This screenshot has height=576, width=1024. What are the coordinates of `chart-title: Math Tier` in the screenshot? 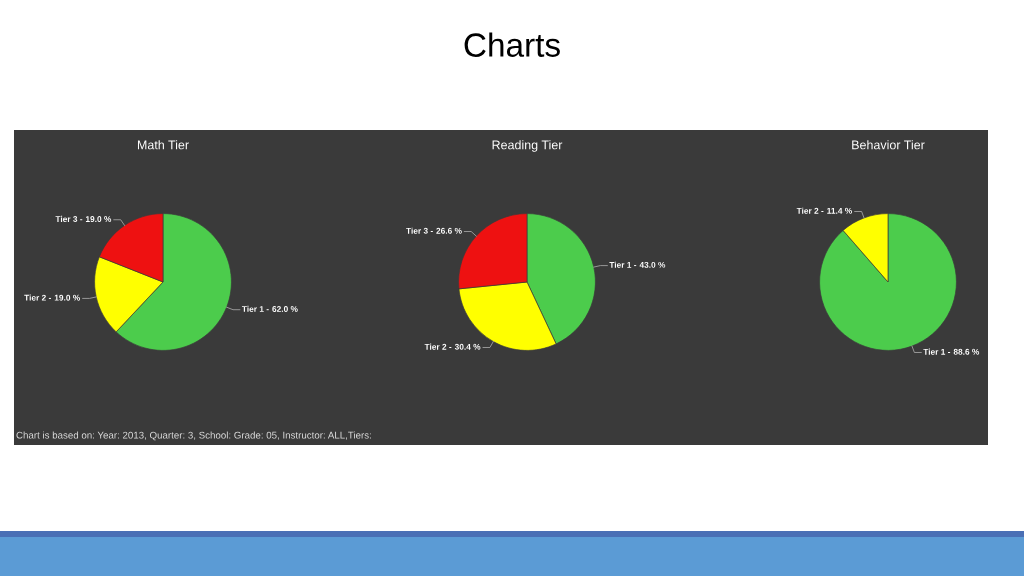 It's located at (163, 145).